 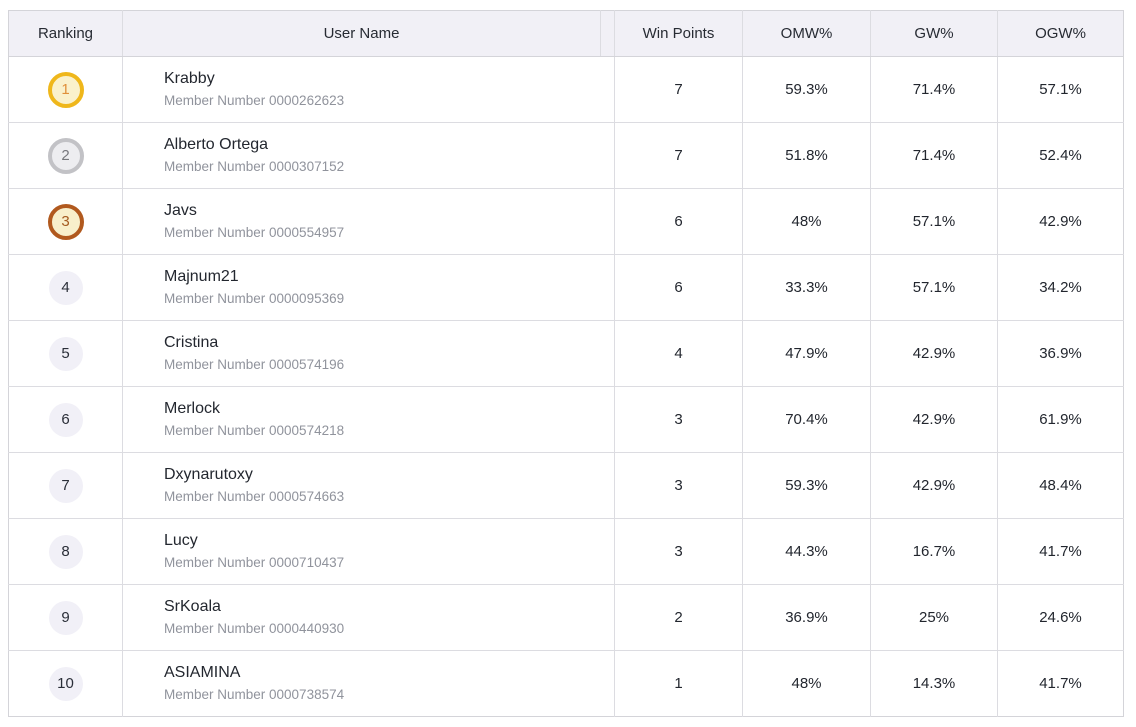 What do you see at coordinates (254, 166) in the screenshot?
I see `member-number-text: Member Number 0000307152` at bounding box center [254, 166].